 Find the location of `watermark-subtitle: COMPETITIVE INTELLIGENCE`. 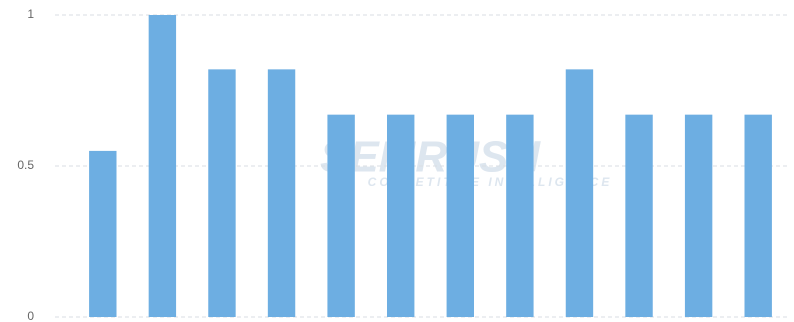

watermark-subtitle: COMPETITIVE INTELLIGENCE is located at coordinates (490, 182).